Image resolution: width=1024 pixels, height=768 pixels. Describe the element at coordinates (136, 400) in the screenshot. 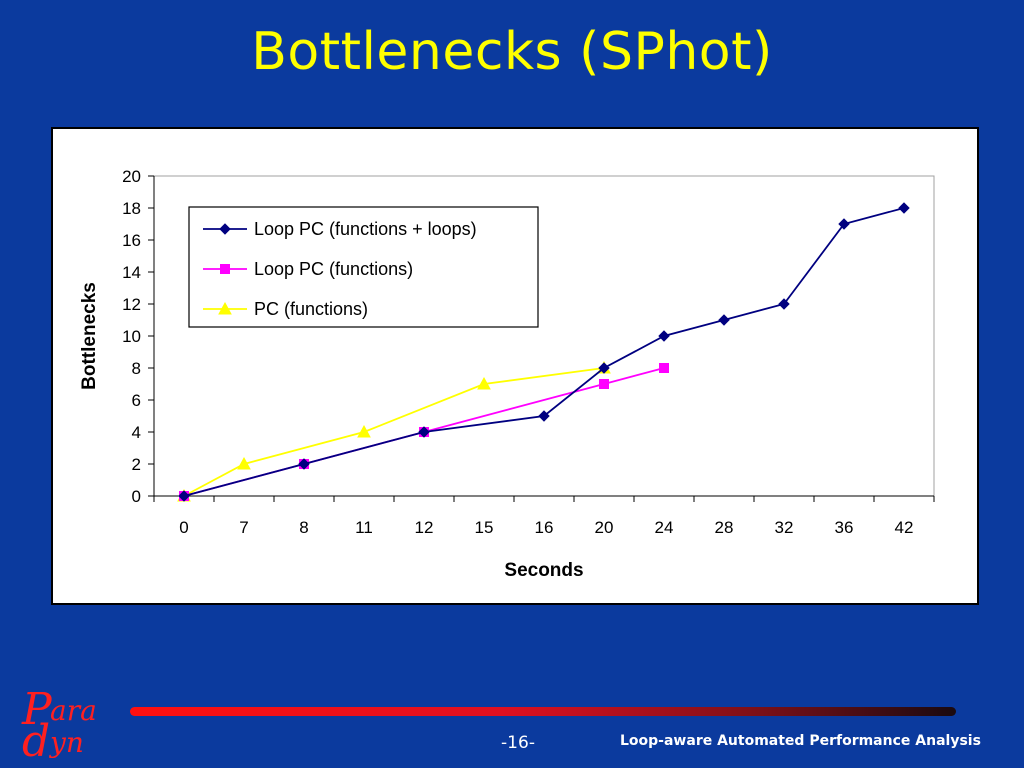

I see `y-tick-label: 6` at that location.